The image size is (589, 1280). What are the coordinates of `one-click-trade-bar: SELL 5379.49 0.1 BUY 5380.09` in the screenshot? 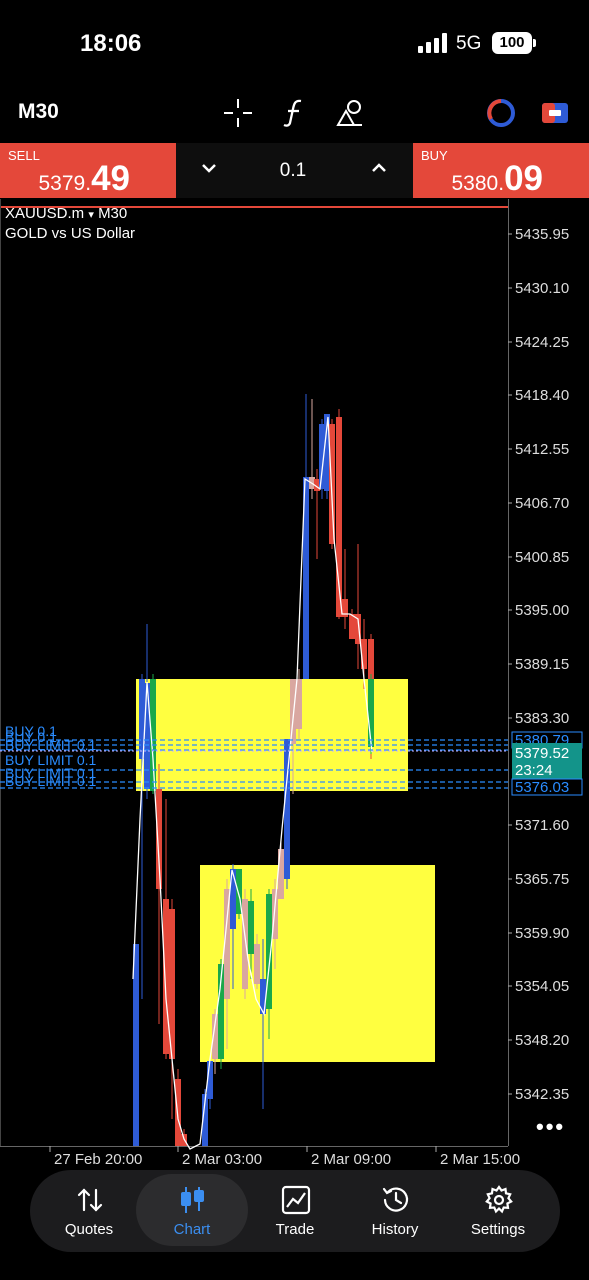 It's located at (294, 170).